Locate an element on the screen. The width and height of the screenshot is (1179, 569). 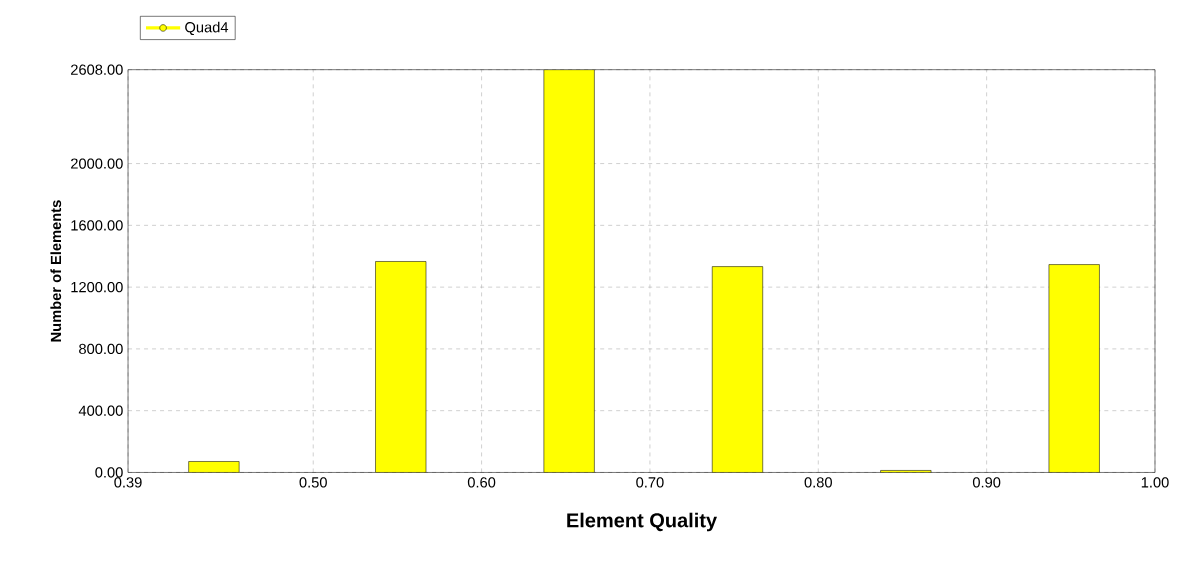
x-tick-label: 0.70 is located at coordinates (650, 482).